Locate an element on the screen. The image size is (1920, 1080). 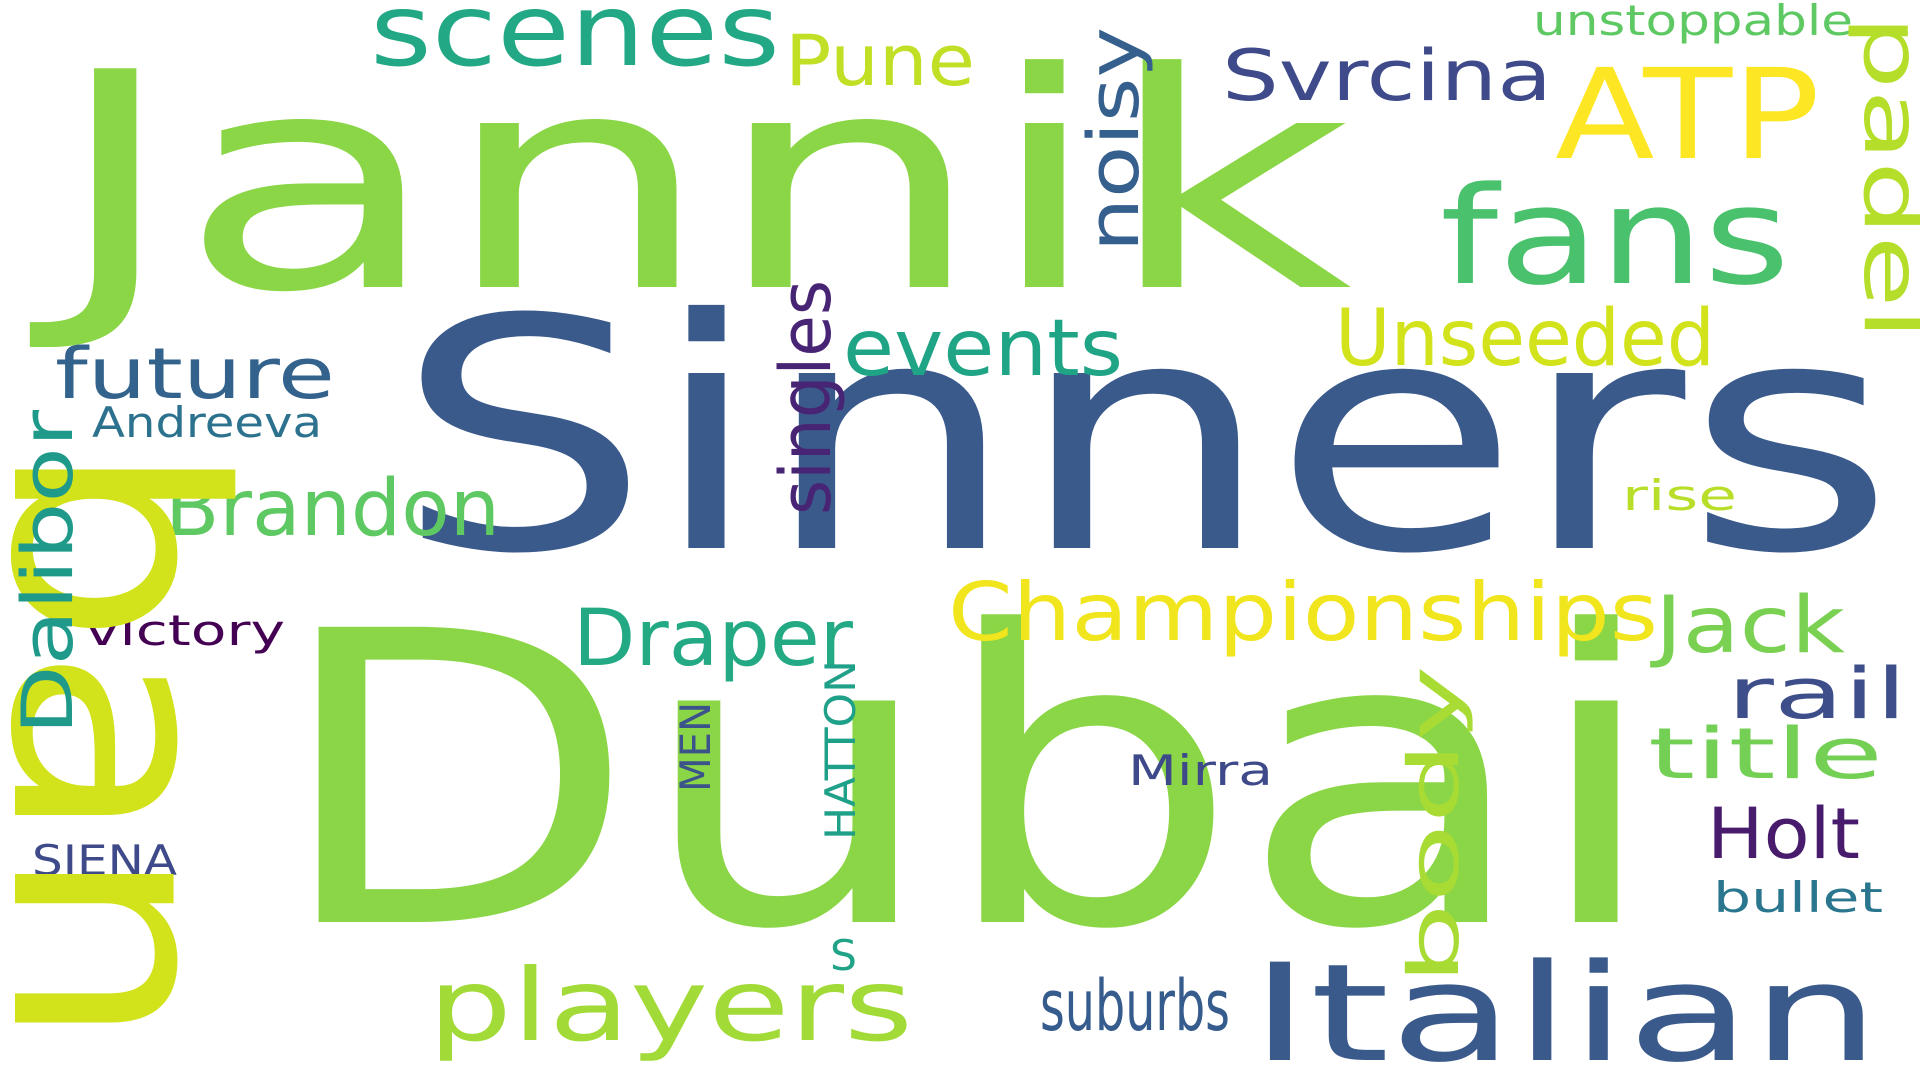
word-draper: Draper is located at coordinates (713, 639).